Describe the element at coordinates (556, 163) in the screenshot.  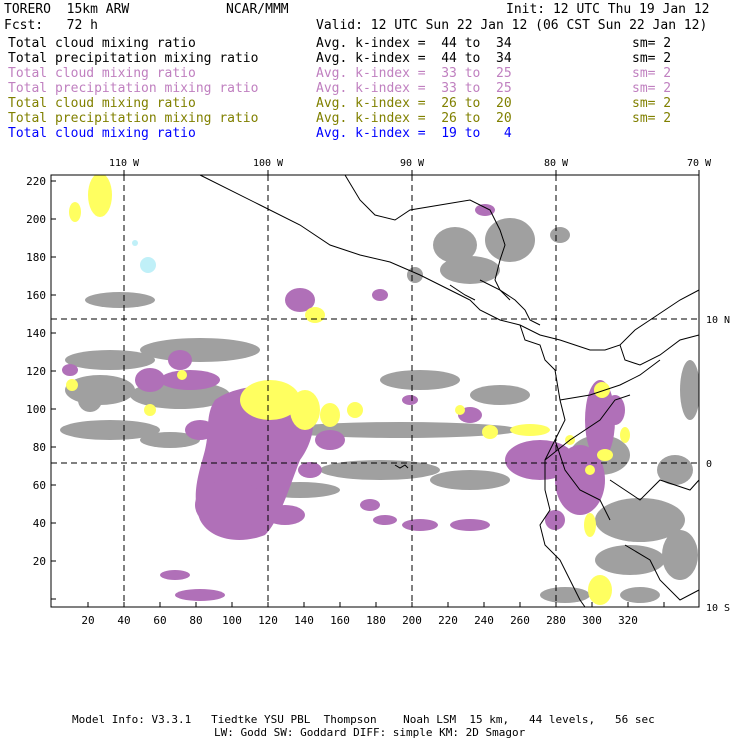
I see `top-axis-label: 80 W` at that location.